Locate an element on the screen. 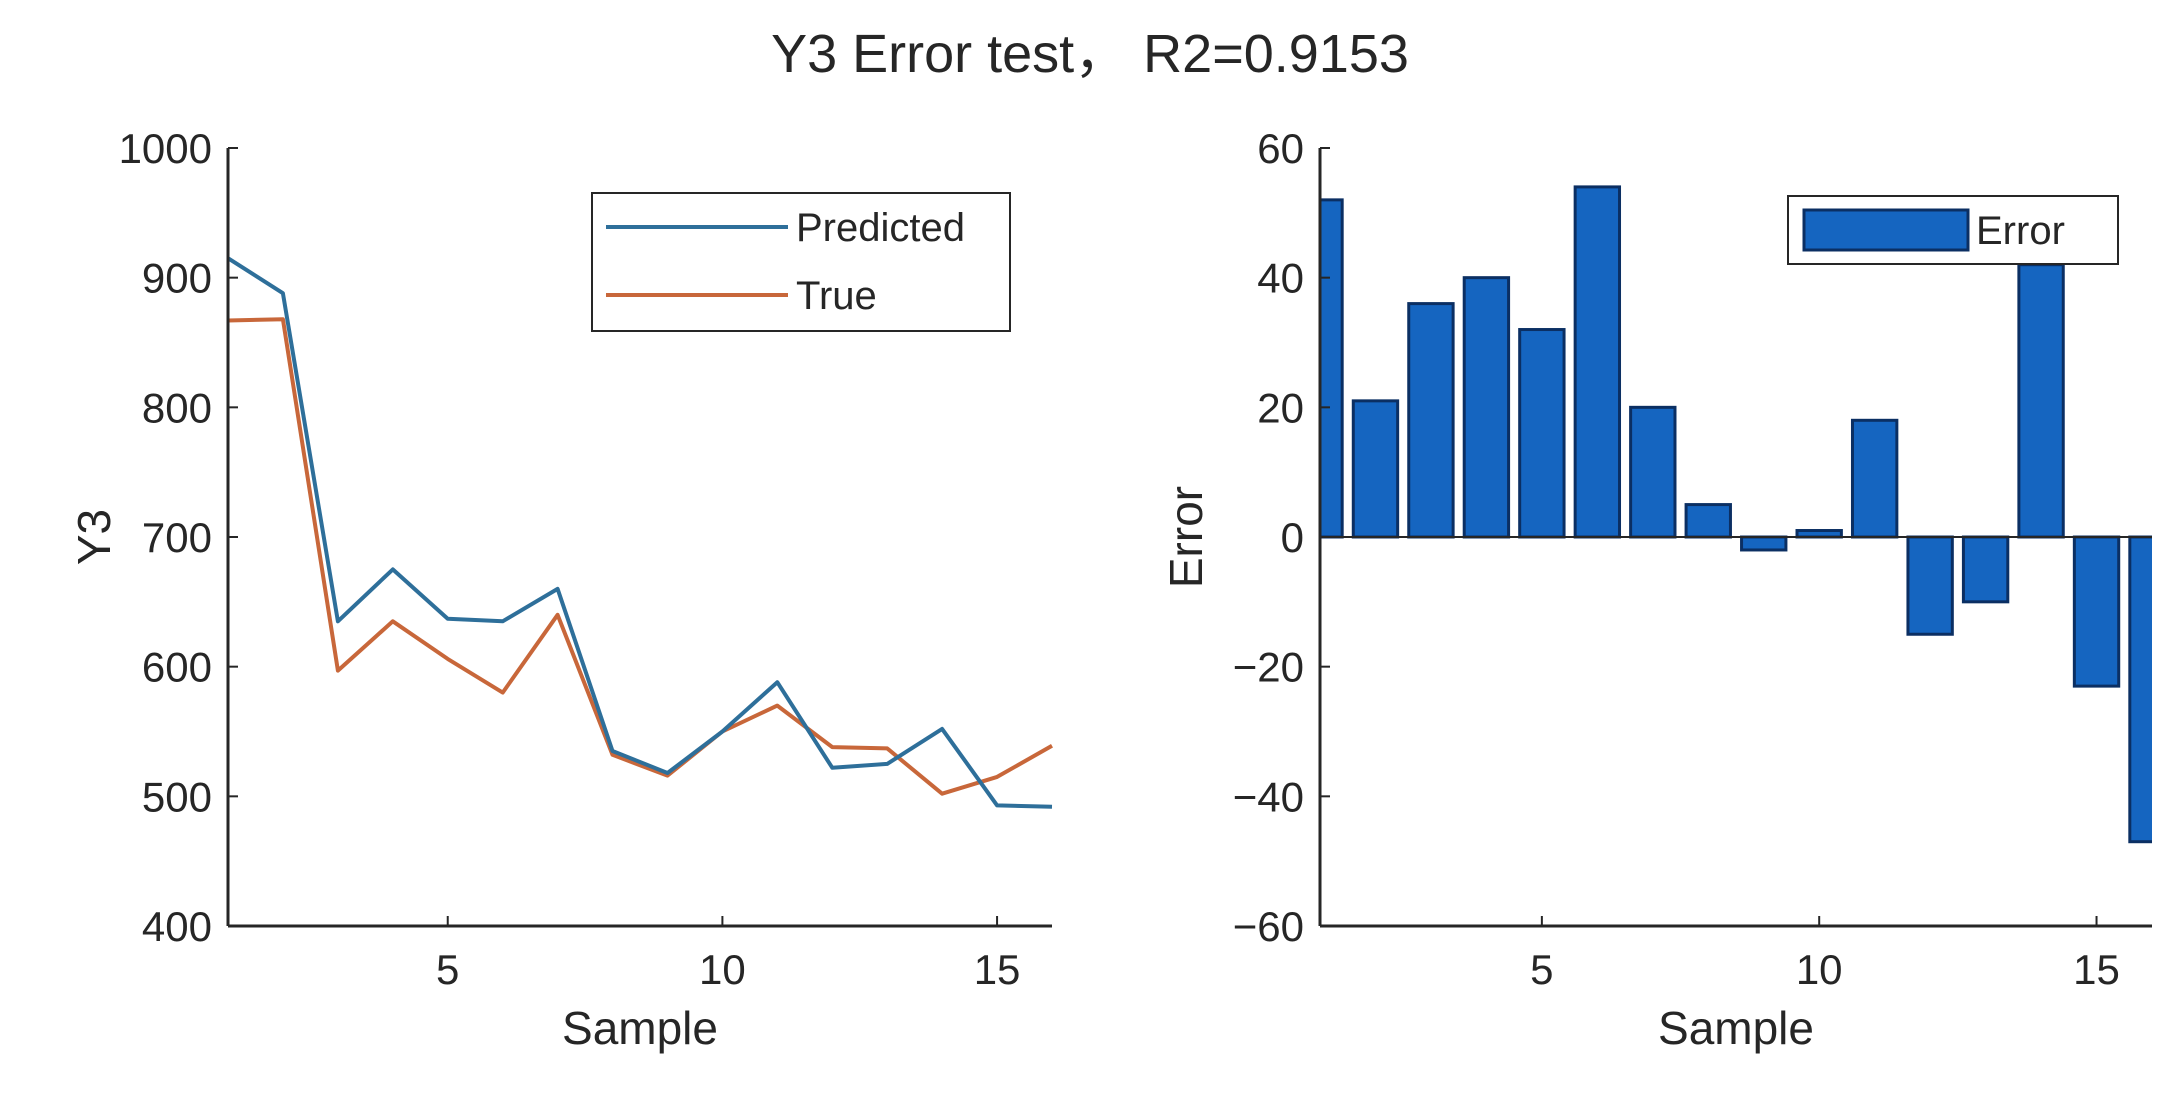  legend: Predicted True is located at coordinates (801, 262).